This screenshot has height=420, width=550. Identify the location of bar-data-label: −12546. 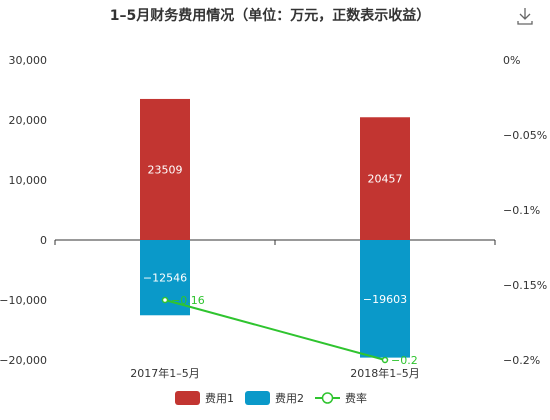
(165, 278).